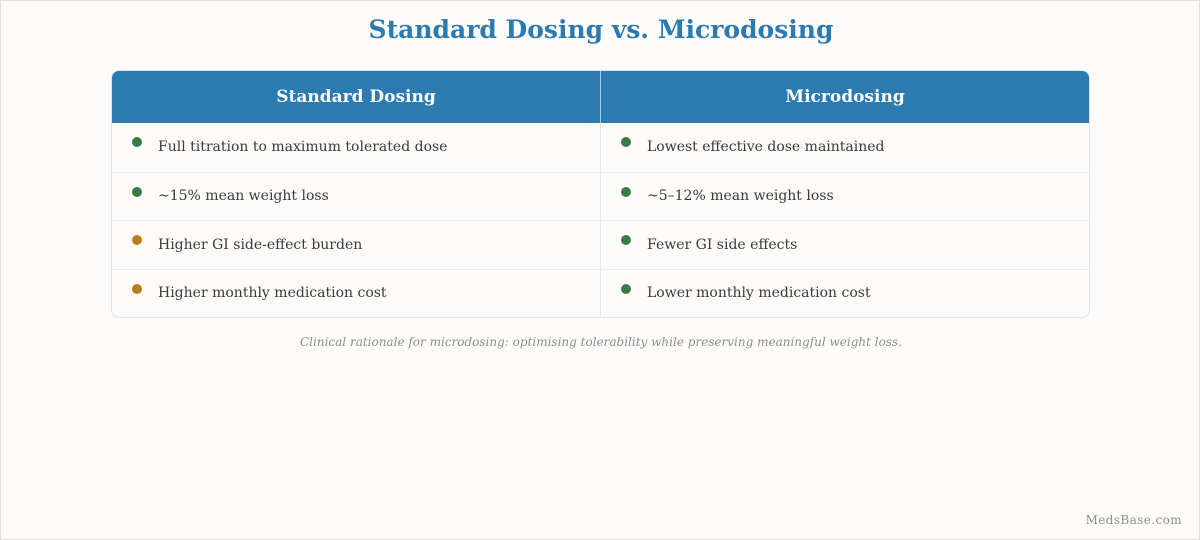 This screenshot has width=1200, height=540. Describe the element at coordinates (356, 97) in the screenshot. I see `column-header-standard-dosing: Standard Dosing` at that location.